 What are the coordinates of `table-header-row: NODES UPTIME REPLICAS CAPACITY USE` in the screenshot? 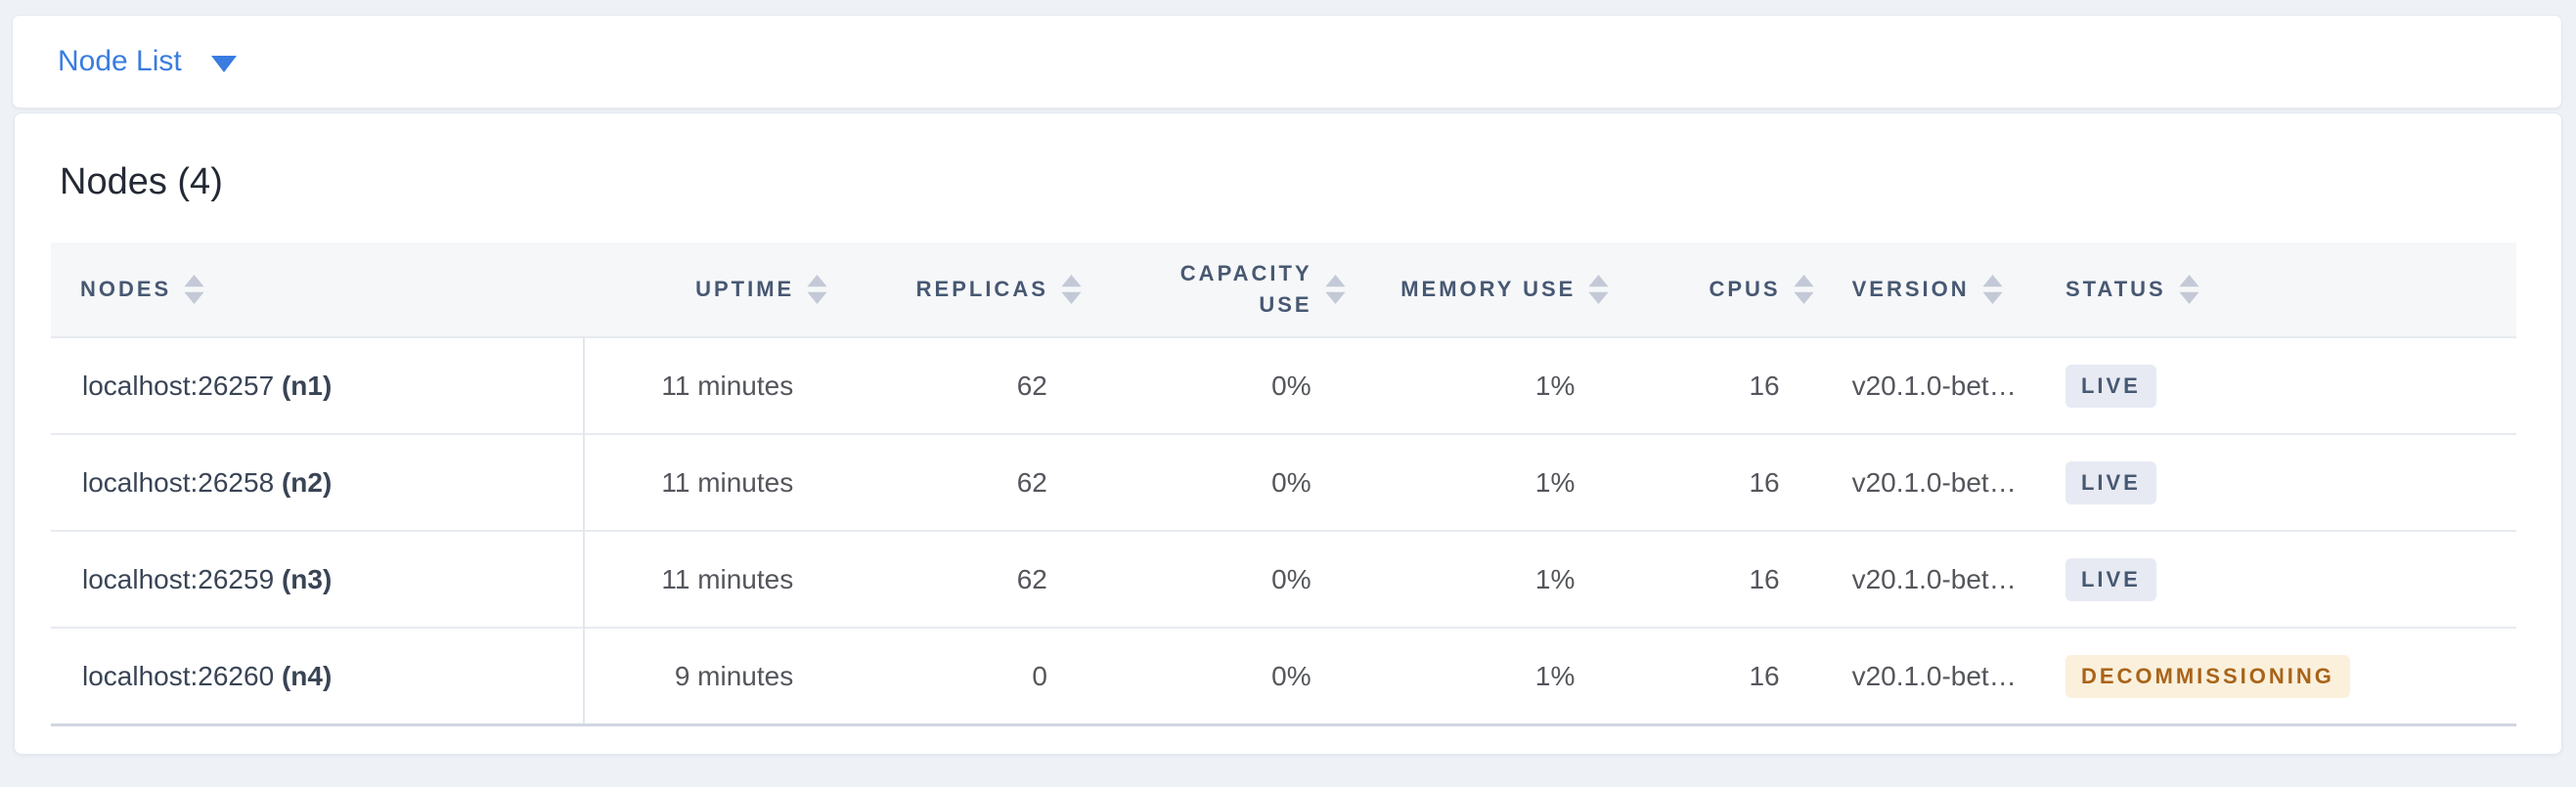 It's located at (1284, 289).